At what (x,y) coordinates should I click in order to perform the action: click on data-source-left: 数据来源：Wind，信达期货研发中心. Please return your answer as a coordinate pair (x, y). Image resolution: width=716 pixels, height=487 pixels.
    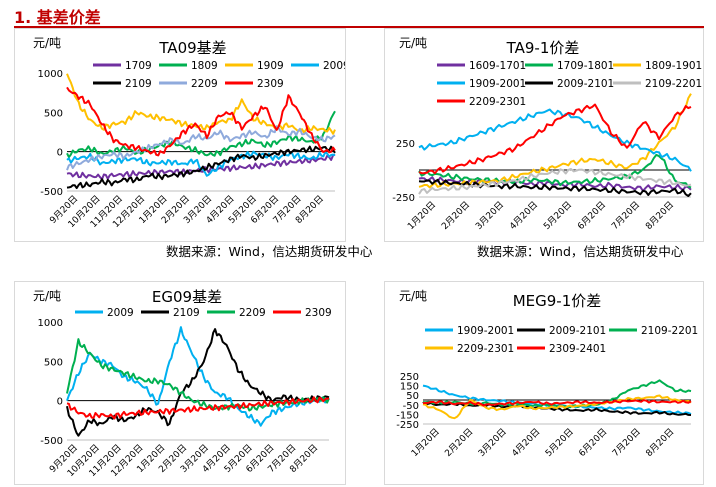
    Looking at the image, I should click on (269, 251).